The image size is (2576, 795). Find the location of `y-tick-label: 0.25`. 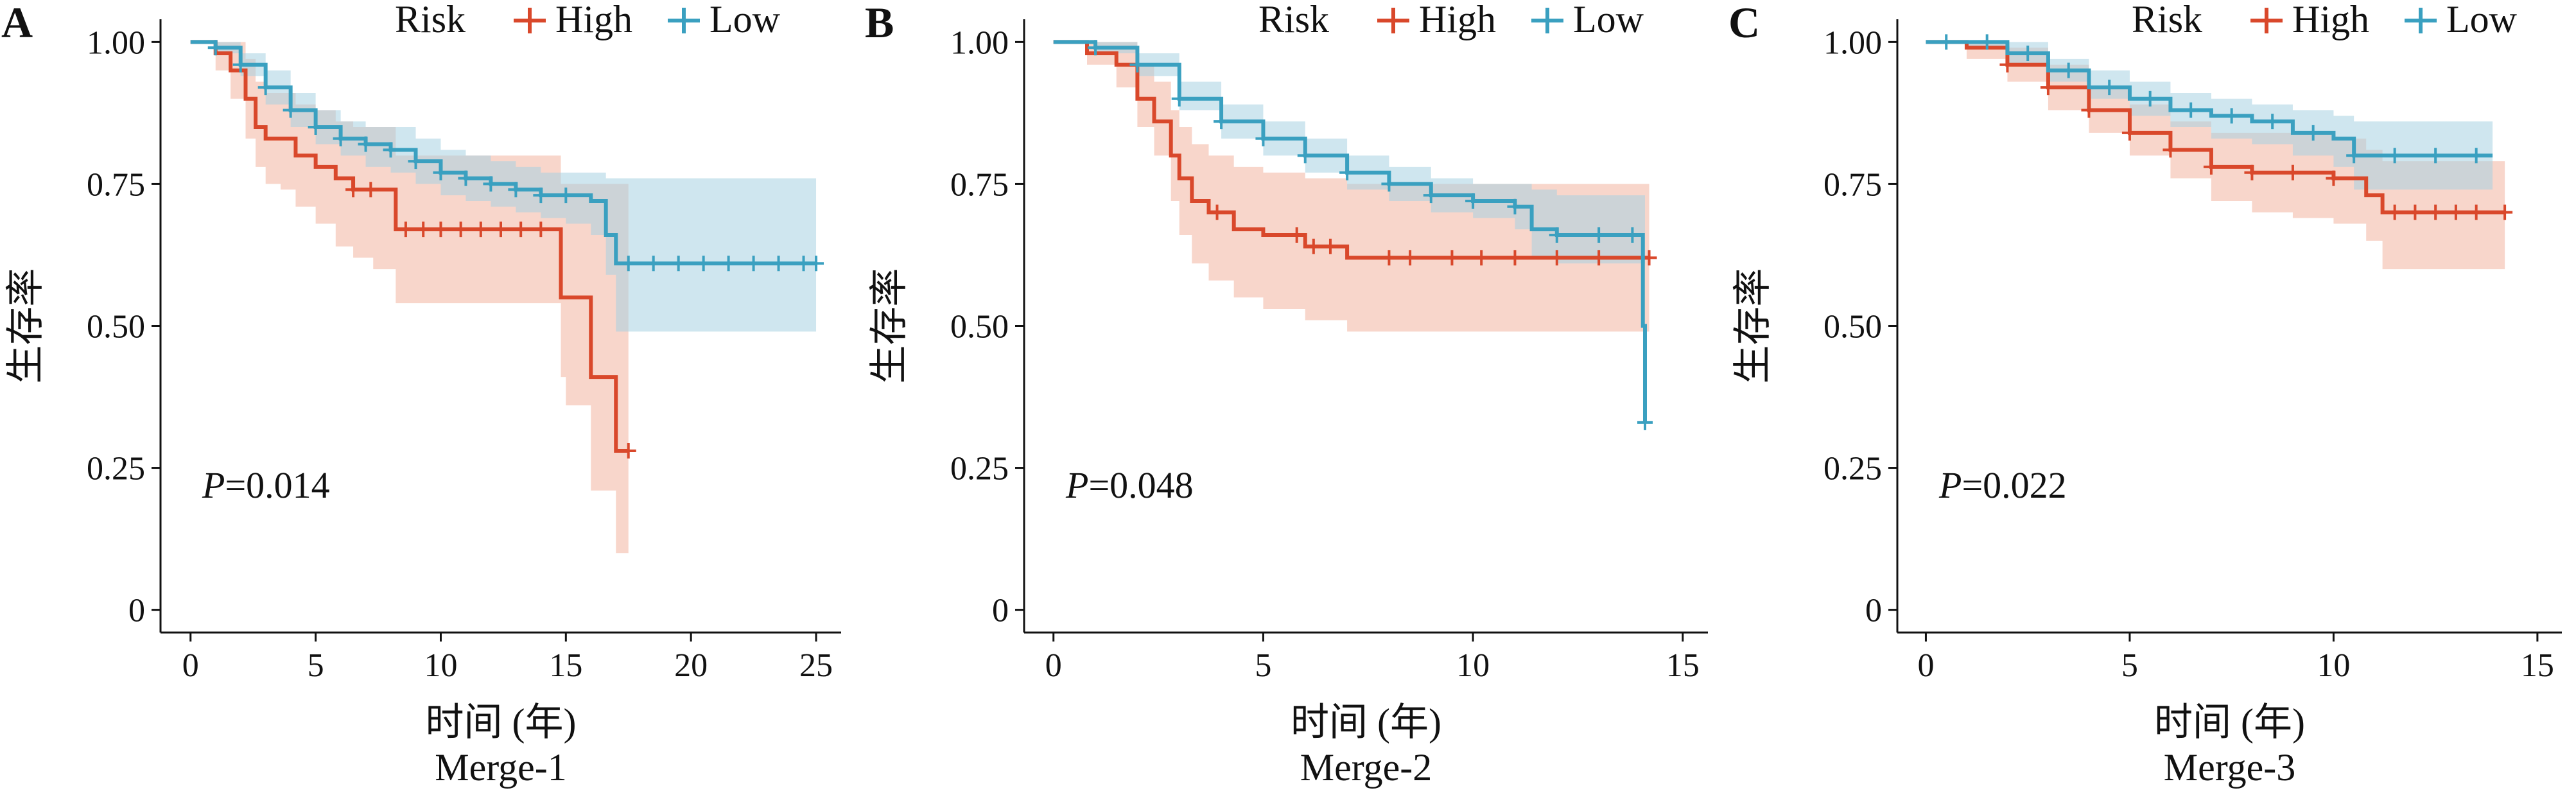

y-tick-label: 0.25 is located at coordinates (116, 469).